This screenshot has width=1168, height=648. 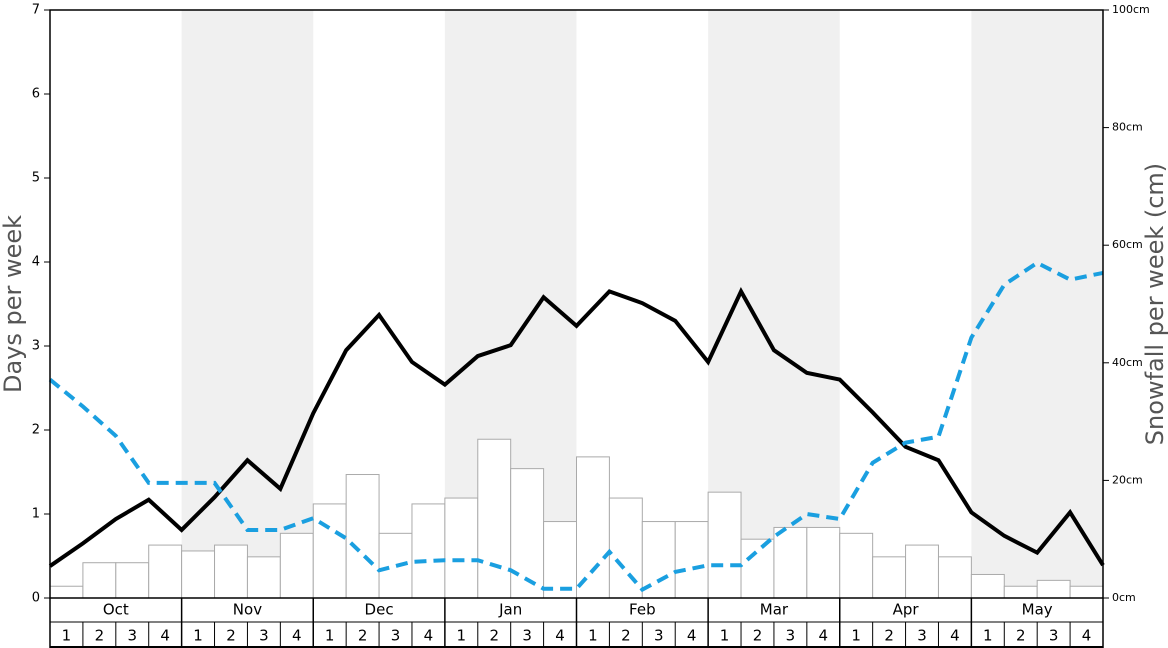 What do you see at coordinates (13, 304) in the screenshot?
I see `y-axis-title: Days per week` at bounding box center [13, 304].